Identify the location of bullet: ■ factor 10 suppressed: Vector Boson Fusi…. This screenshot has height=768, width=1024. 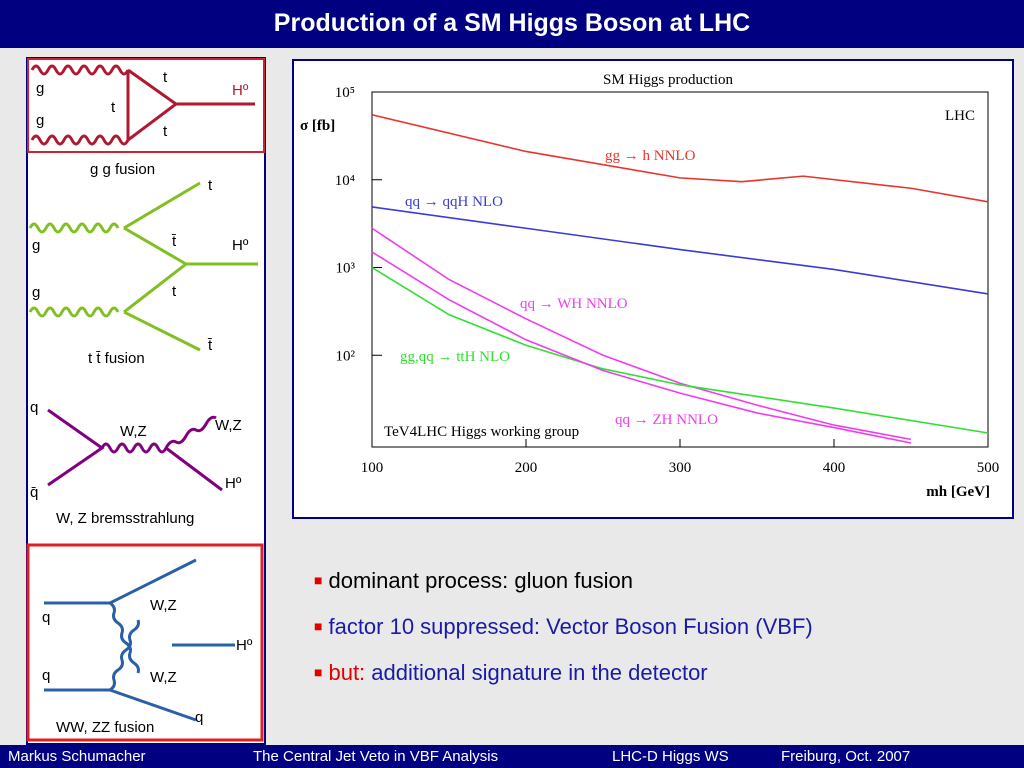
(563, 626).